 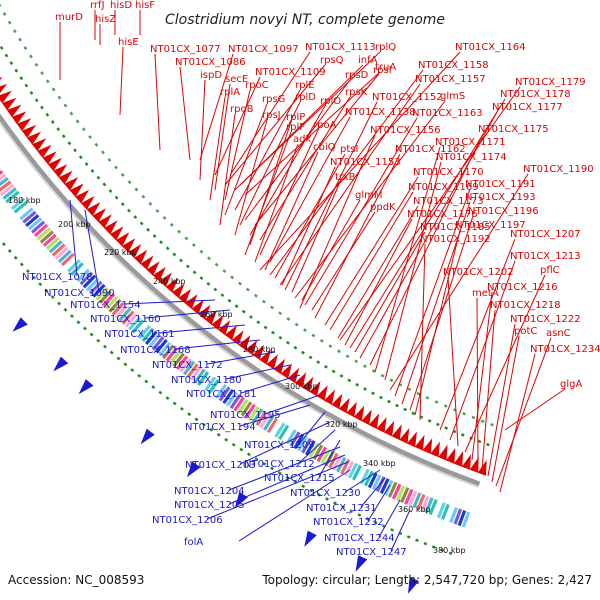 I want to click on forward-gene-label: rpoA, so click(x=325, y=125).